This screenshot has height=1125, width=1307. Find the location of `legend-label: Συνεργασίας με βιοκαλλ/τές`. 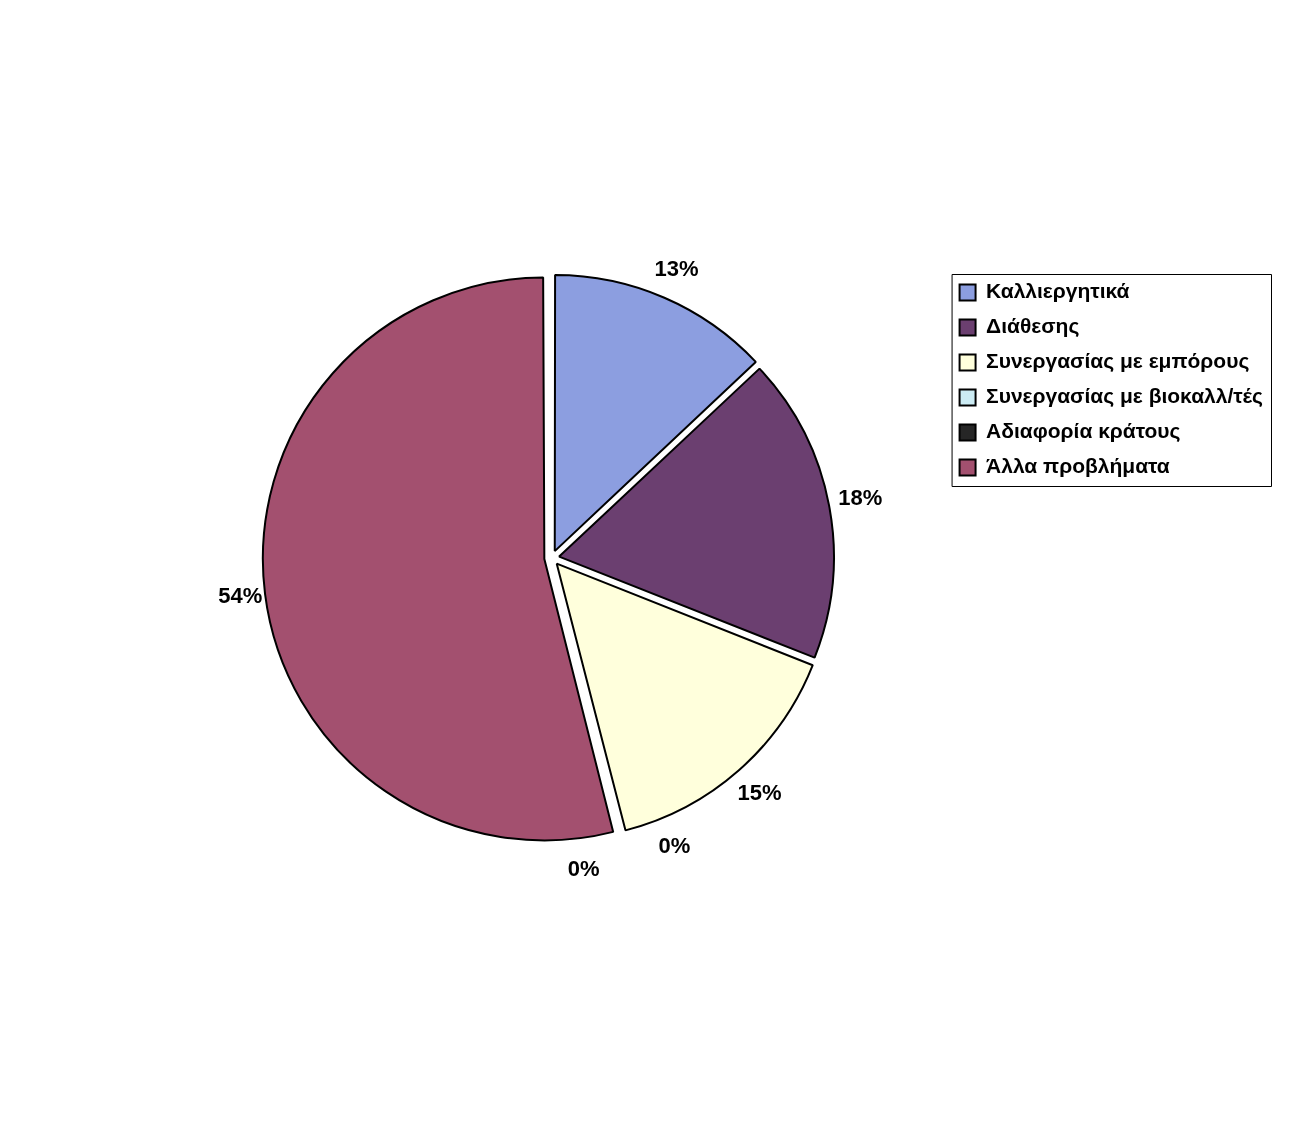

legend-label: Συνεργασίας με βιοκαλλ/τές is located at coordinates (1125, 396).